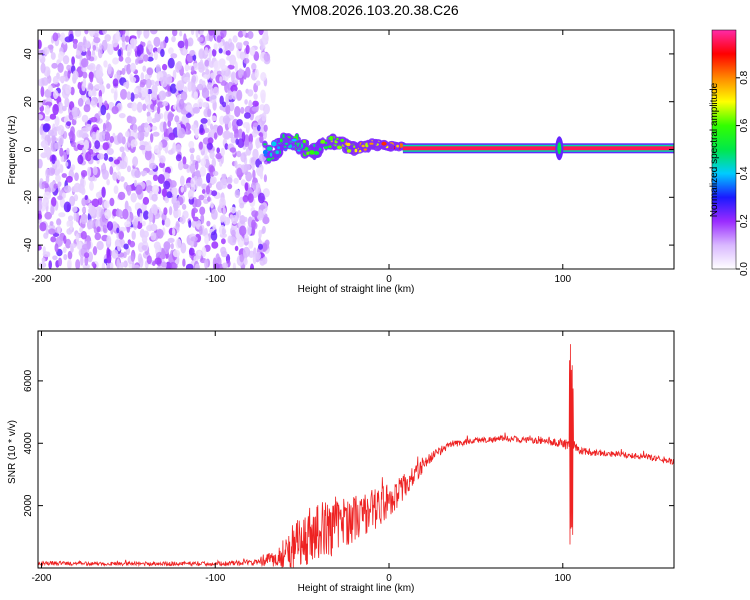  Describe the element at coordinates (215, 578) in the screenshot. I see `snr-x-tick-label: -100` at that location.